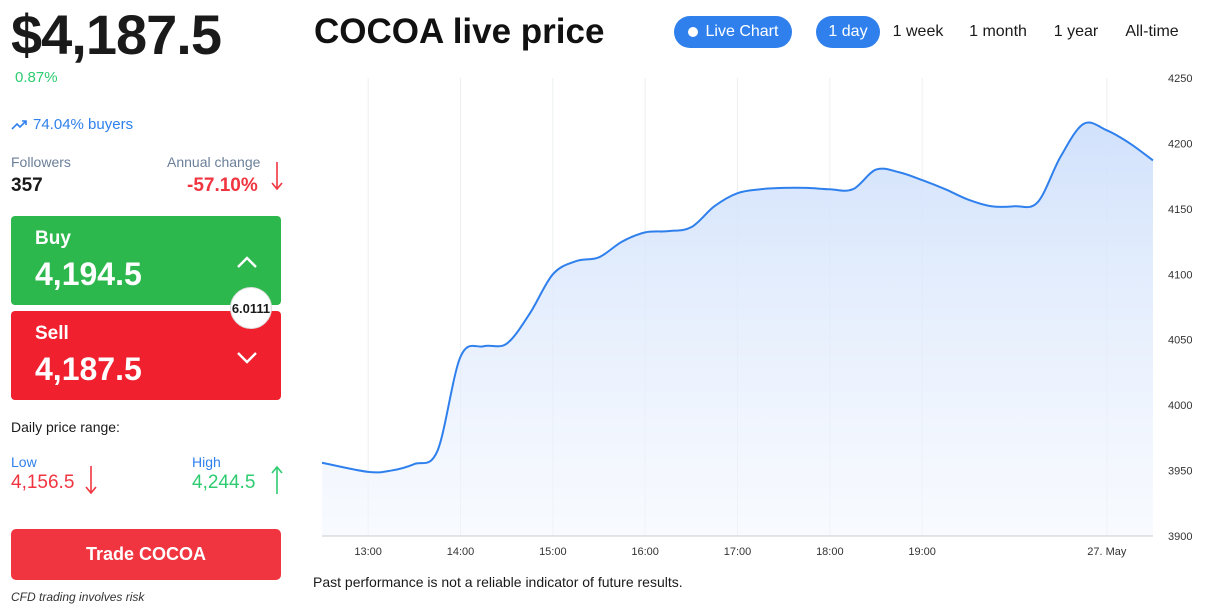 This screenshot has height=611, width=1205. I want to click on x-tick-label: 27. May, so click(1107, 552).